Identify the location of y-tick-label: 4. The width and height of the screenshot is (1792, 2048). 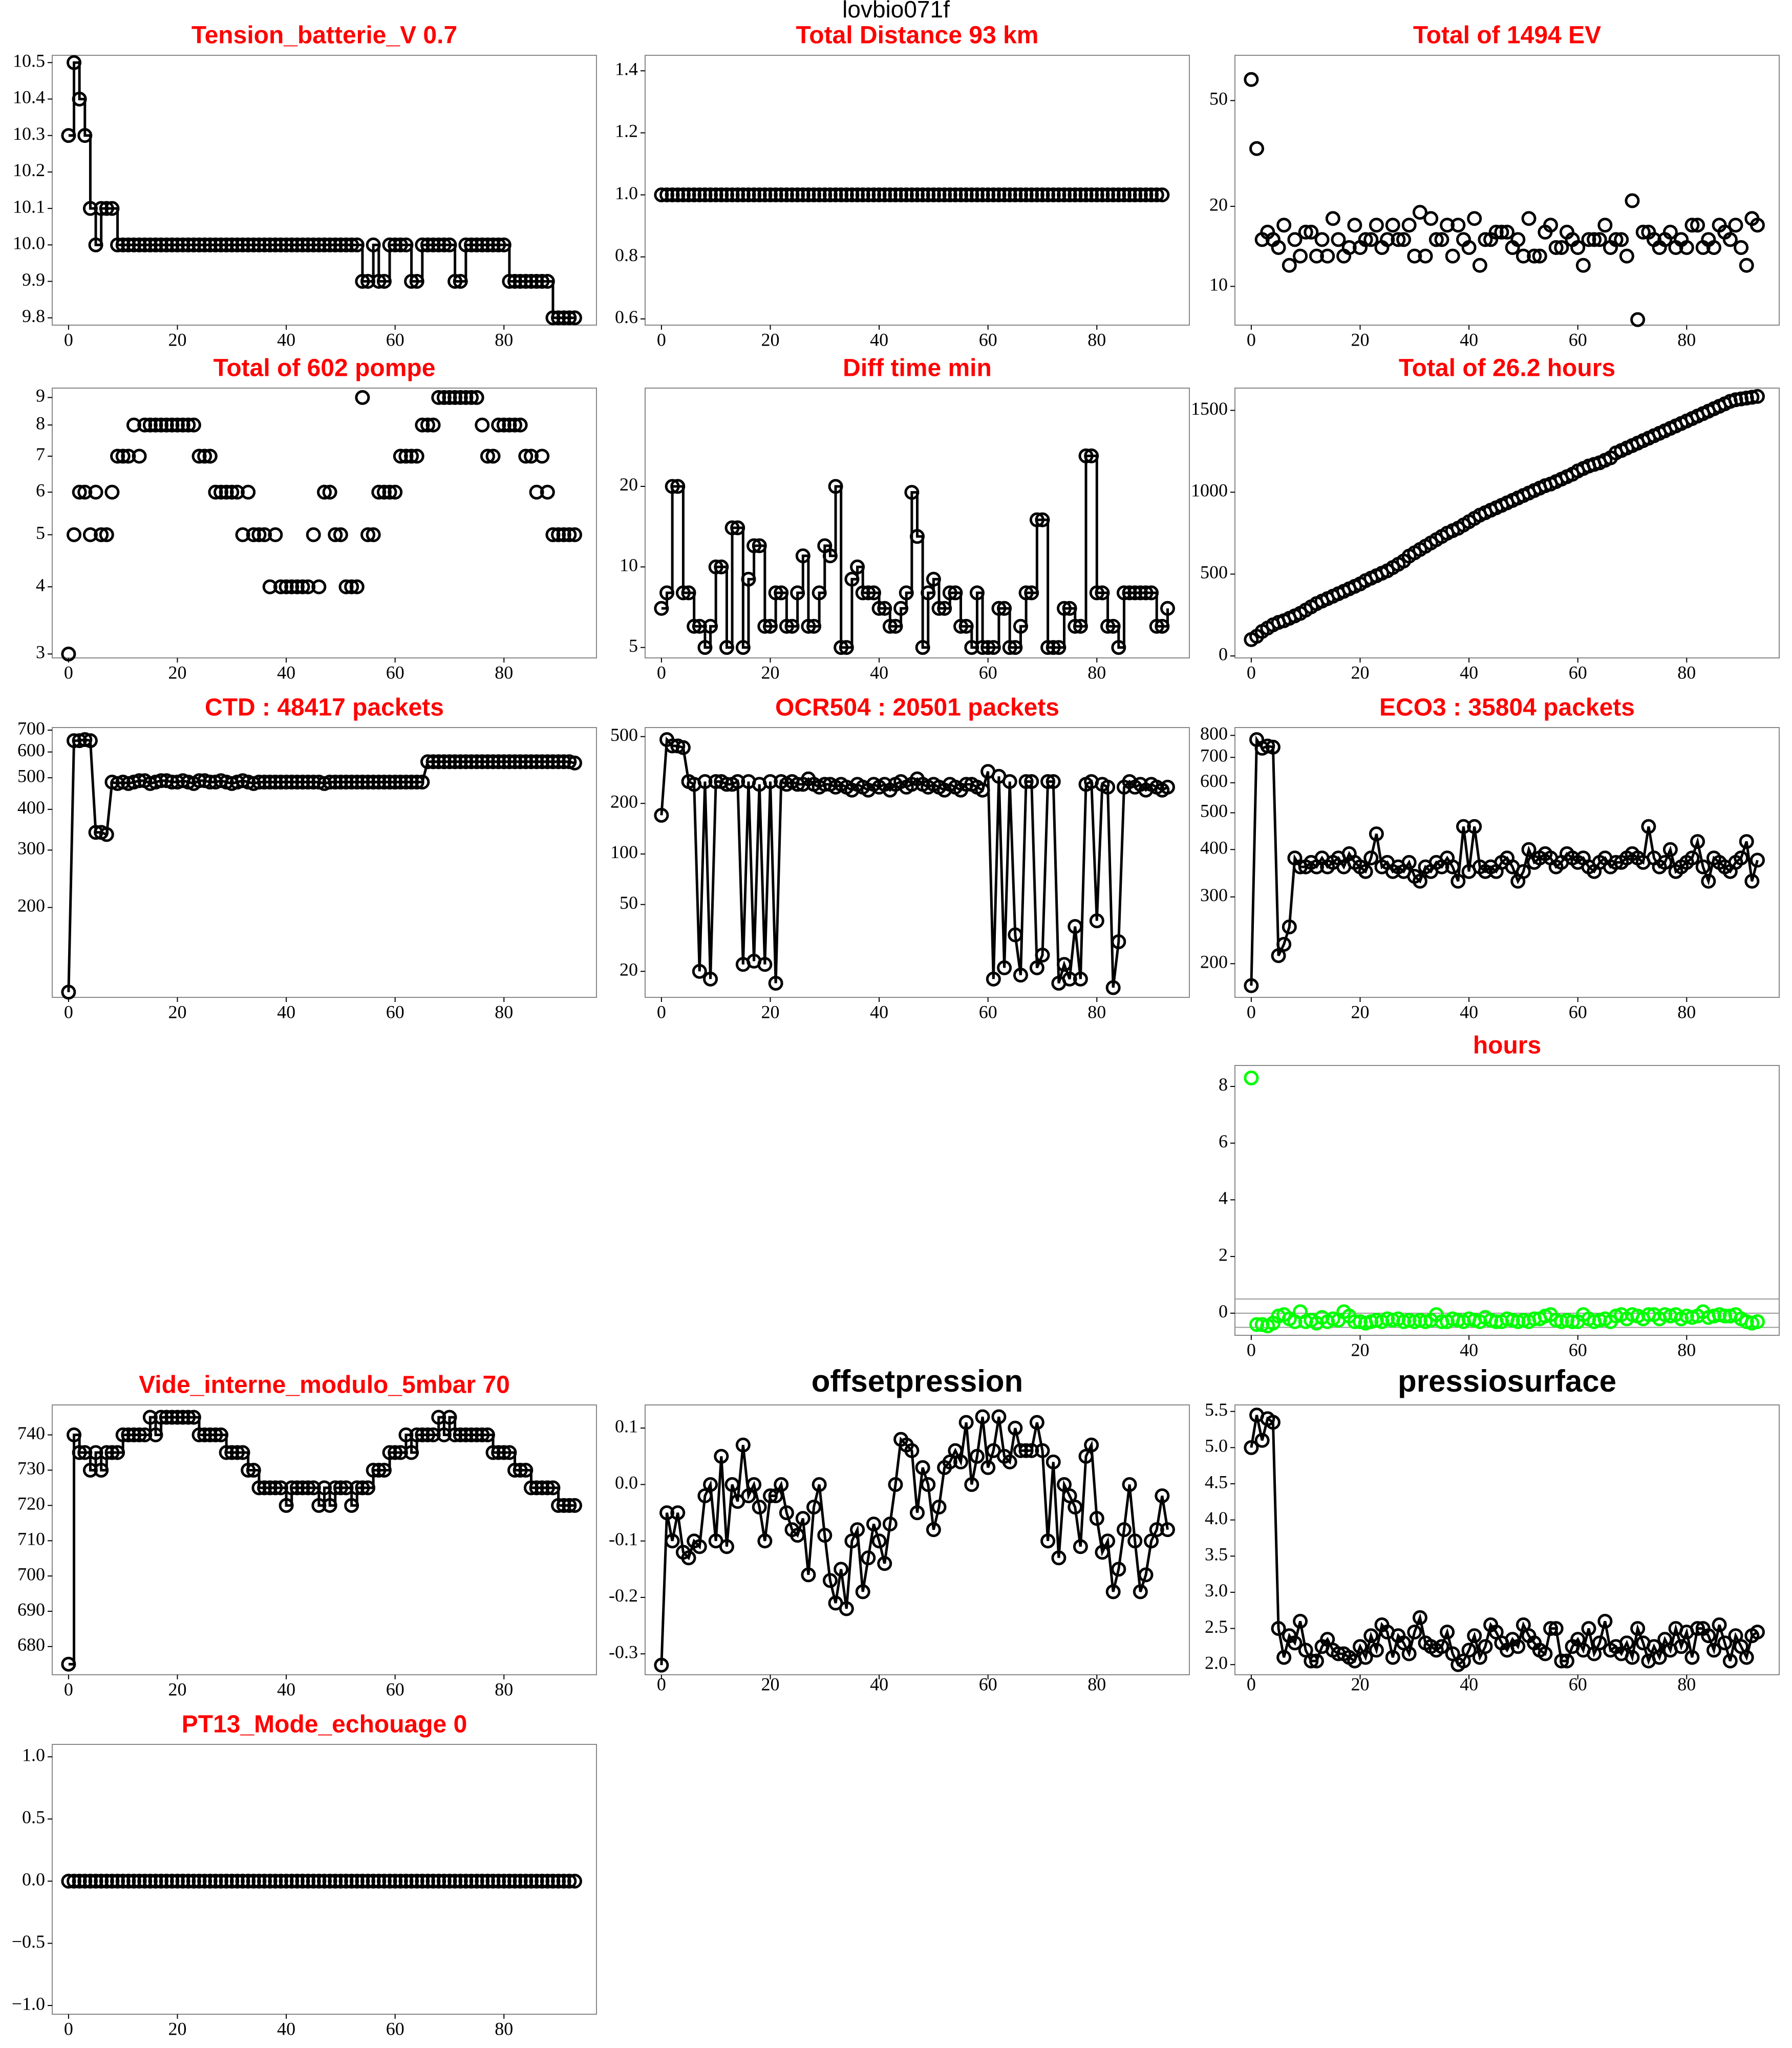
(40, 584).